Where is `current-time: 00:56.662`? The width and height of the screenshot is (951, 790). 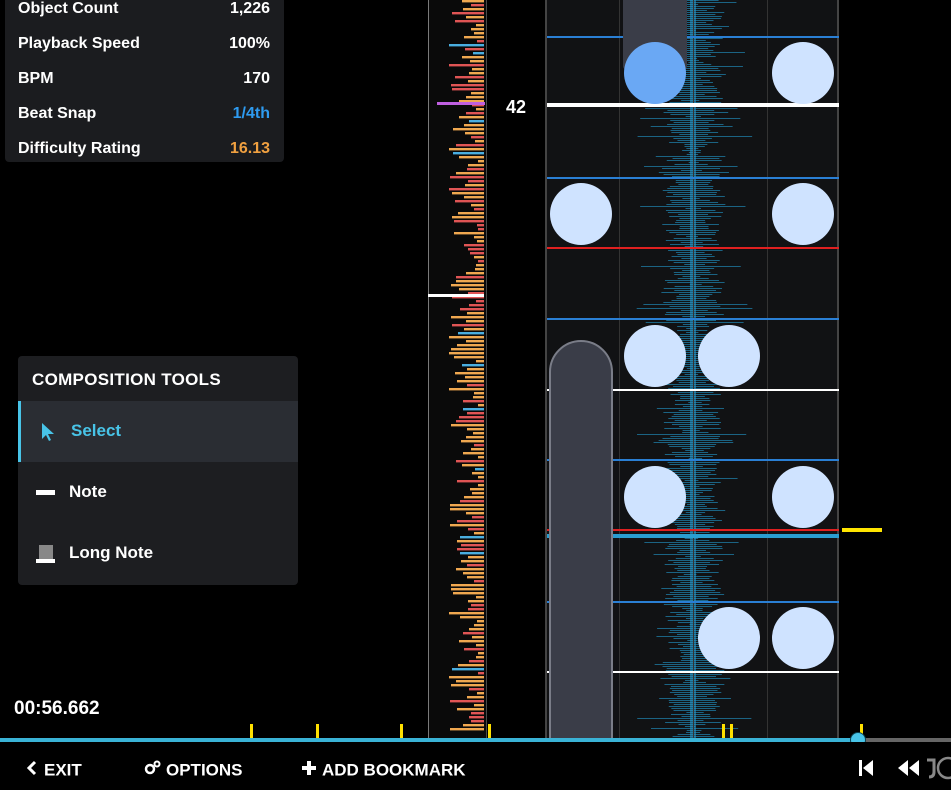 current-time: 00:56.662 is located at coordinates (57, 708).